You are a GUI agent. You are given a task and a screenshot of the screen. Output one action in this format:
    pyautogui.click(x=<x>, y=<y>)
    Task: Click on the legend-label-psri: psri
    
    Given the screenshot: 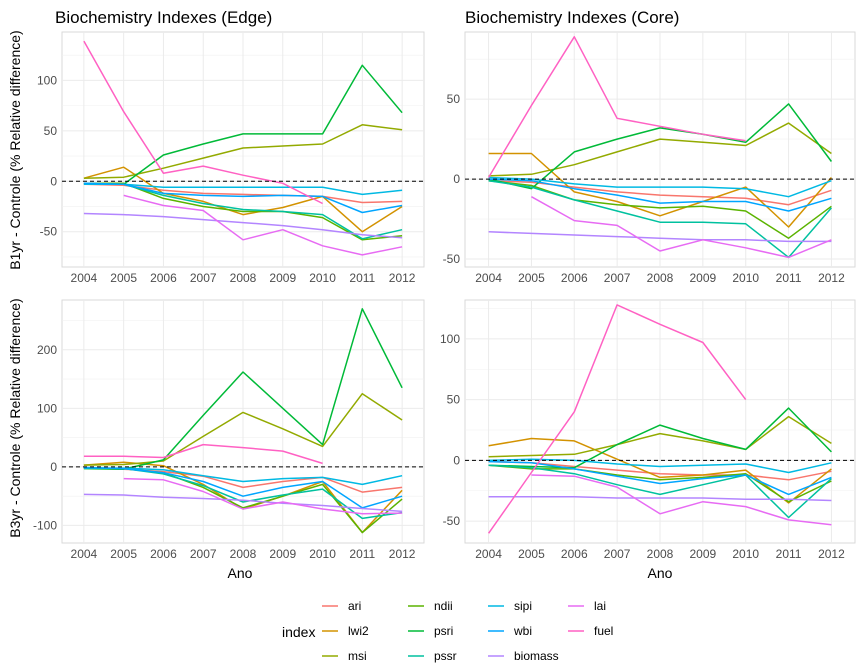 What is the action you would take?
    pyautogui.click(x=443, y=631)
    